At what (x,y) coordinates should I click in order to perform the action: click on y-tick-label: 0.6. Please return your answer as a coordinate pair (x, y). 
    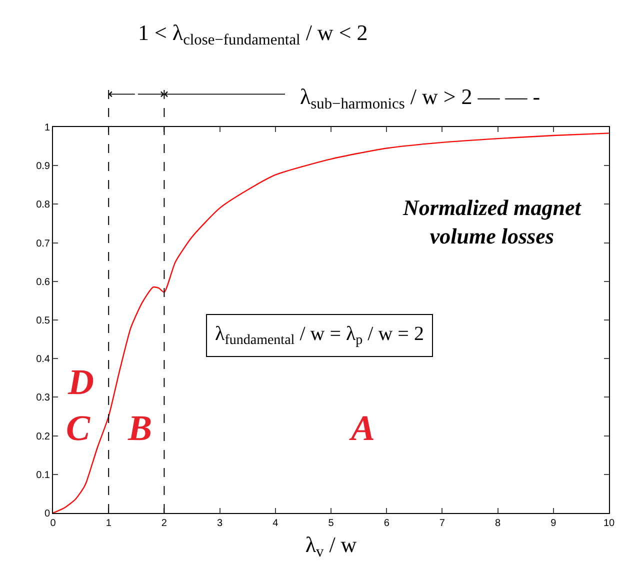
    Looking at the image, I should click on (43, 282).